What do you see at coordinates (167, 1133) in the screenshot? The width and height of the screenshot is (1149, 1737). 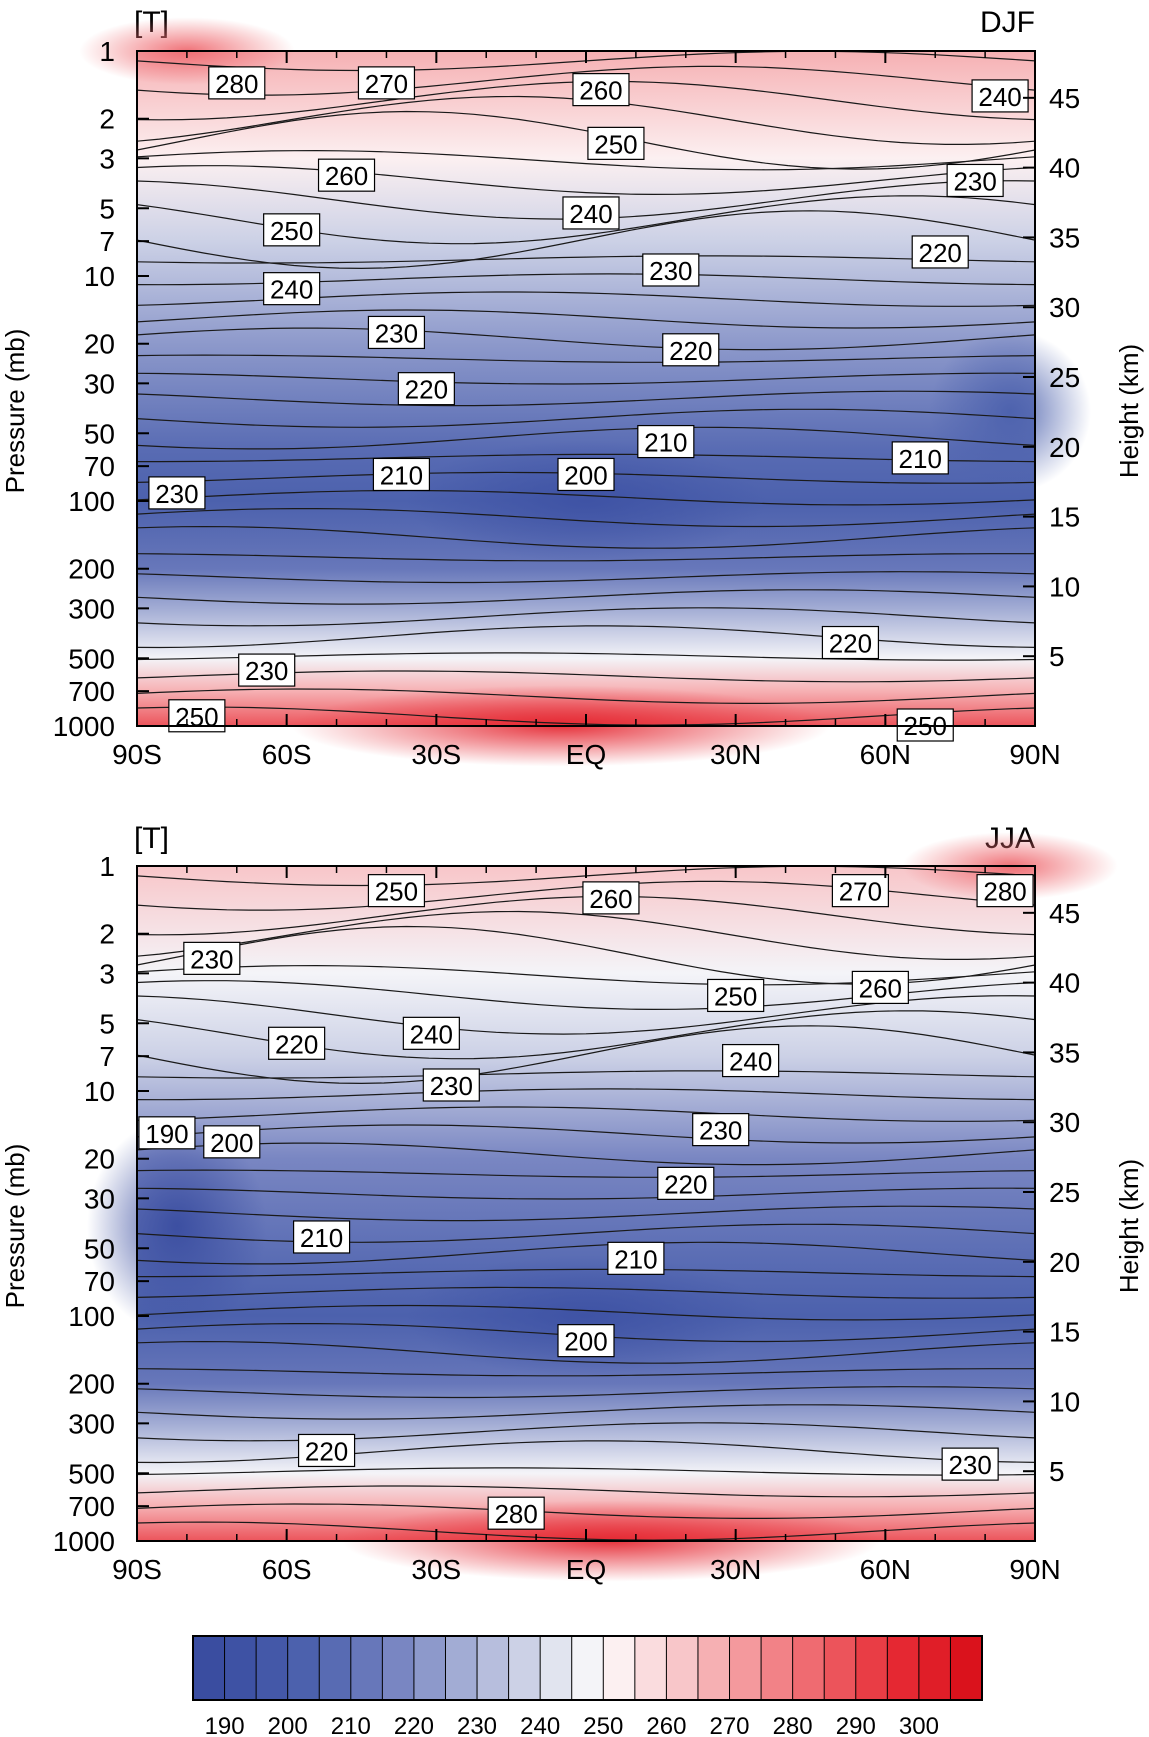 I see `contour-label: 190` at bounding box center [167, 1133].